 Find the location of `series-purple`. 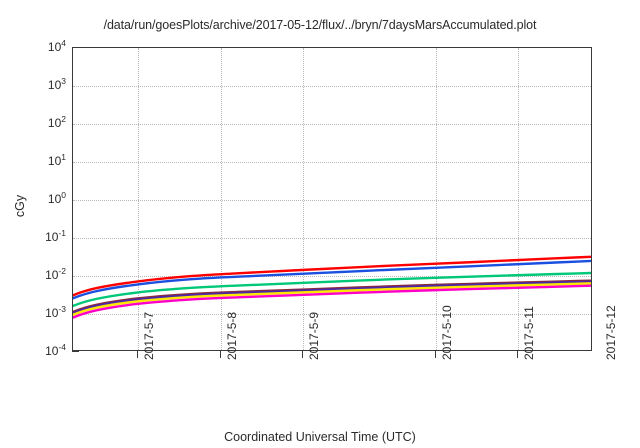

series-purple is located at coordinates (332, 297).